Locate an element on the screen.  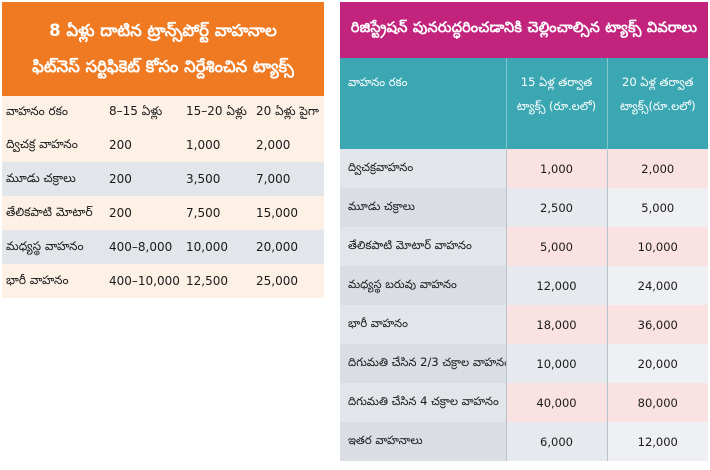
table-row: మూడు చక్రాలు 200 3,500 7,000 is located at coordinates (163, 179).